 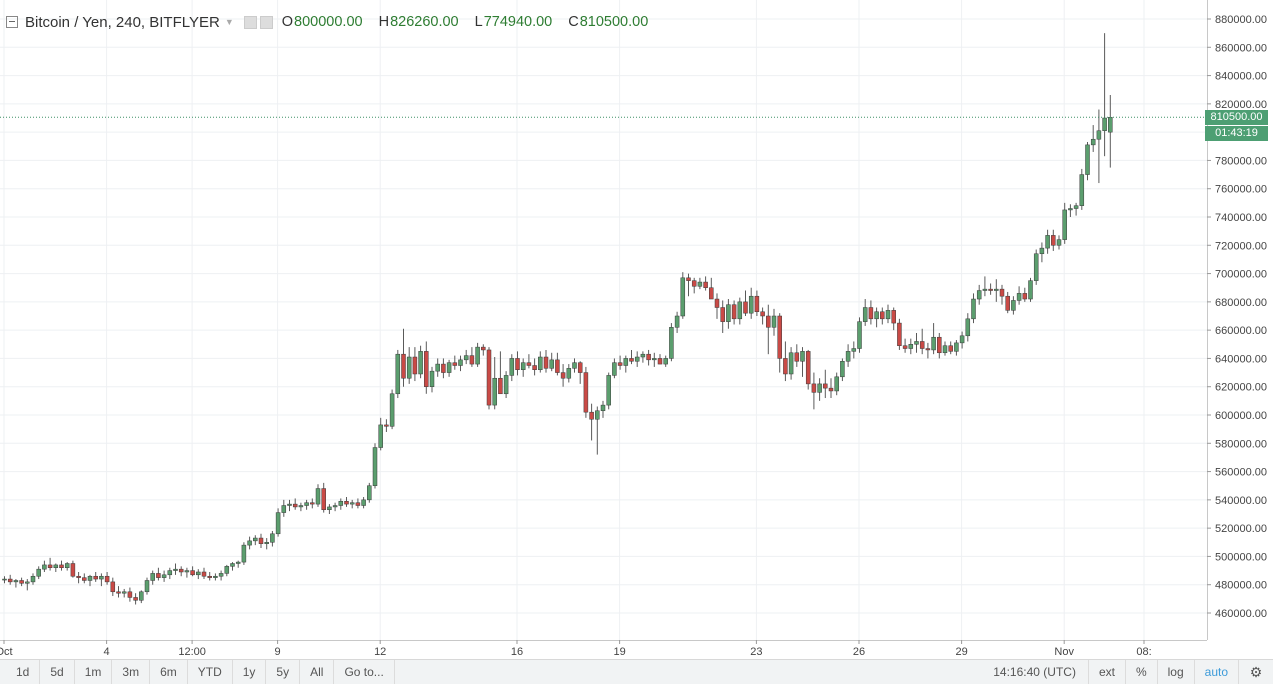 I want to click on y-tick-label: 620000.00, so click(x=1241, y=388).